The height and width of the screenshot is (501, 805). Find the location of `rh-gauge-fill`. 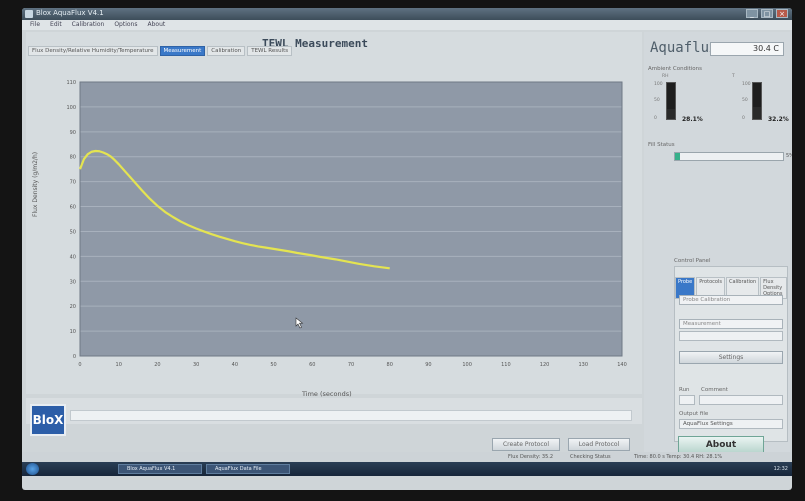

rh-gauge-fill is located at coordinates (671, 113).